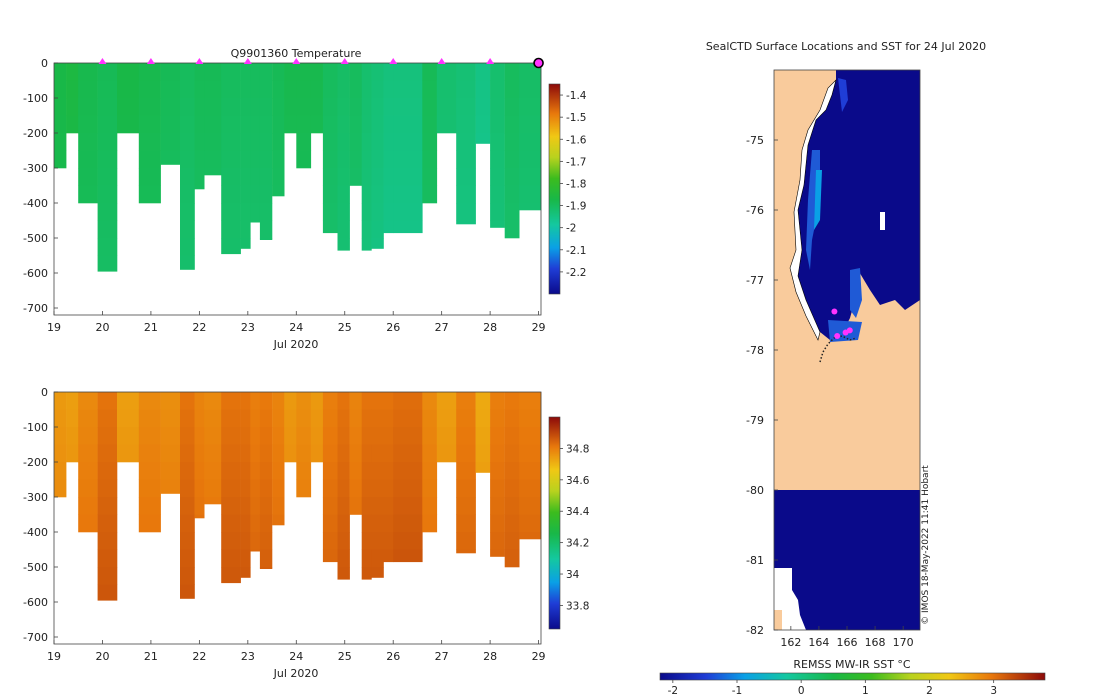  I want to click on colorbar-tick-label: -2, so click(571, 229).